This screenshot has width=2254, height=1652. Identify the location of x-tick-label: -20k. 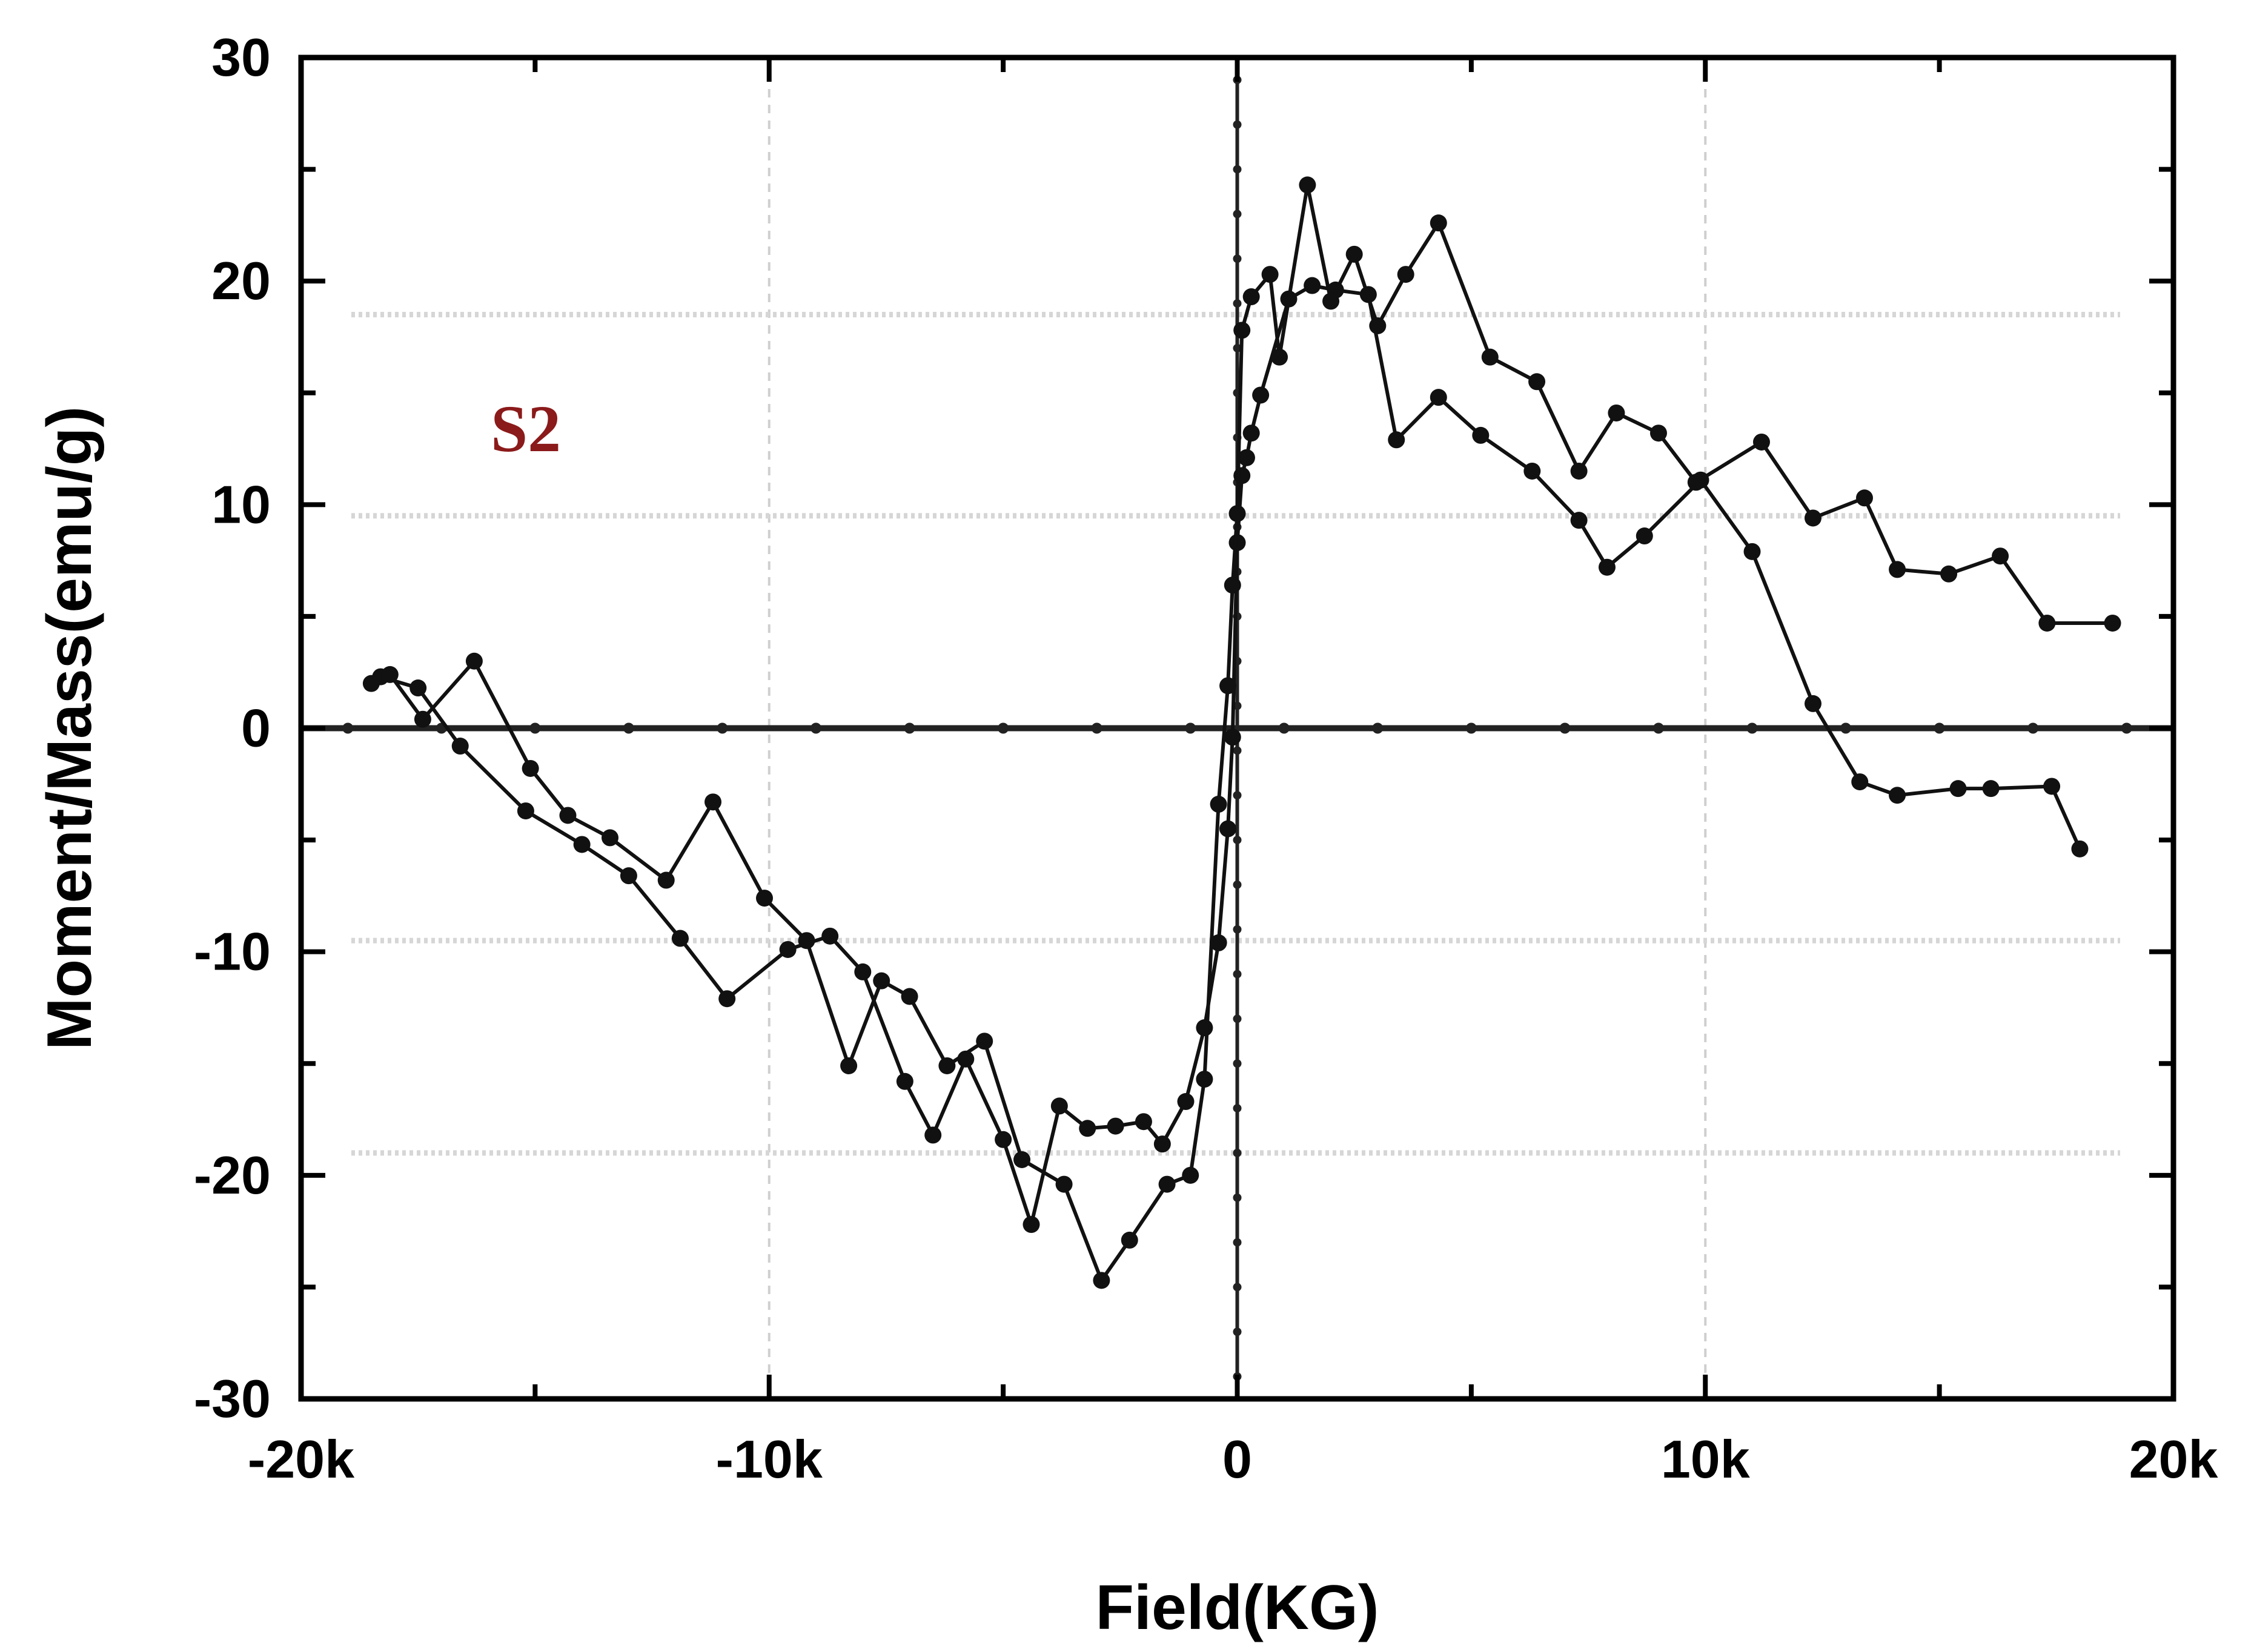
(301, 1459).